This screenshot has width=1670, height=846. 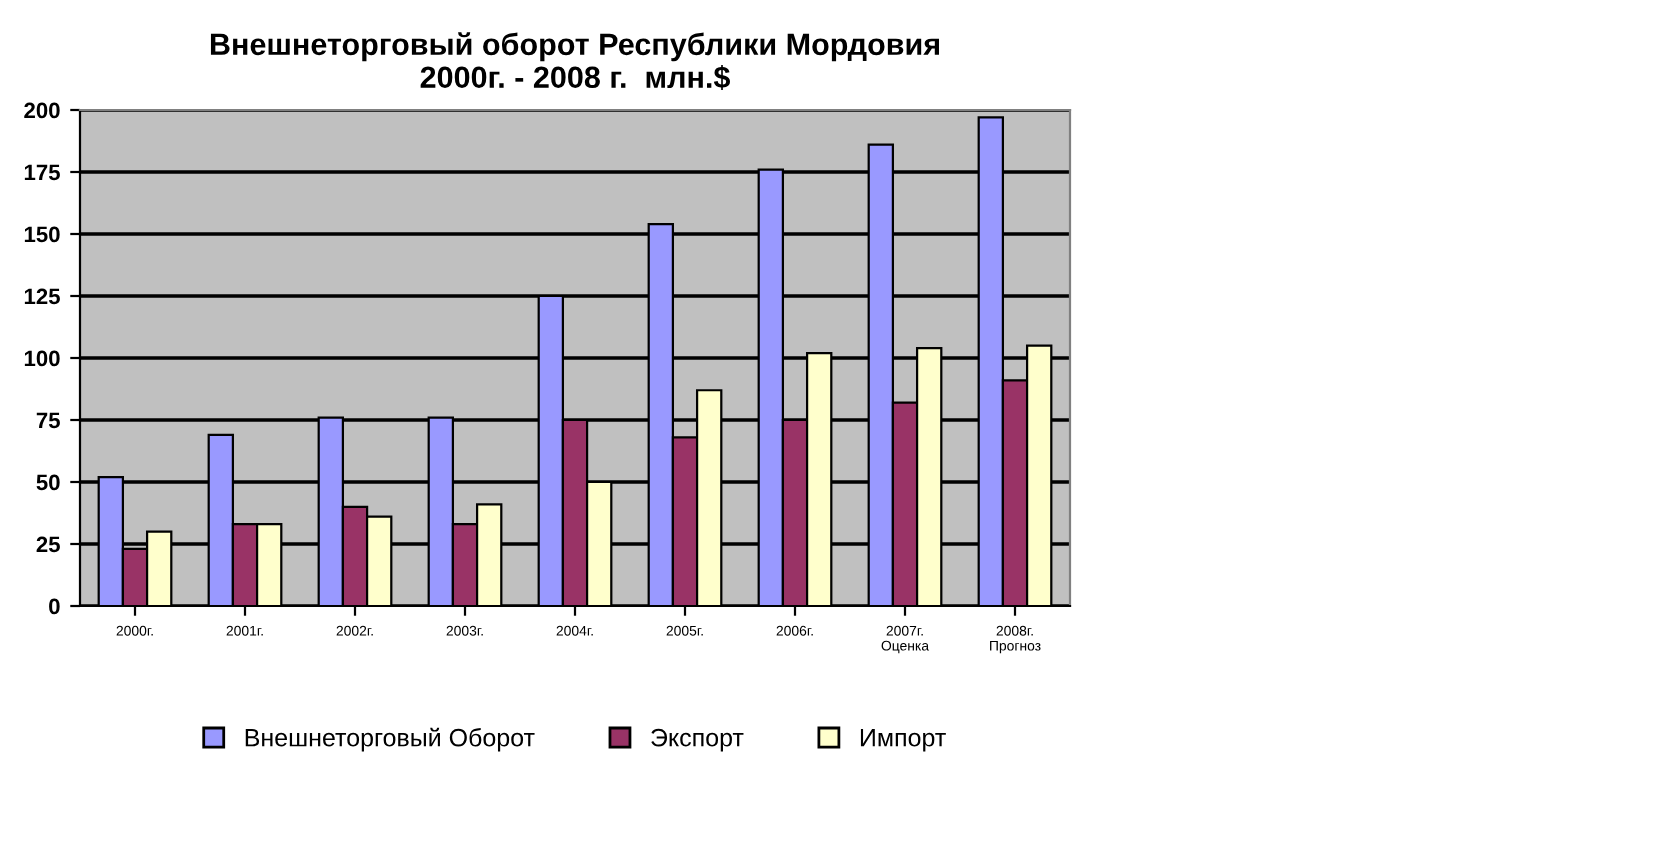 I want to click on legend-label: Импорт, so click(x=903, y=740).